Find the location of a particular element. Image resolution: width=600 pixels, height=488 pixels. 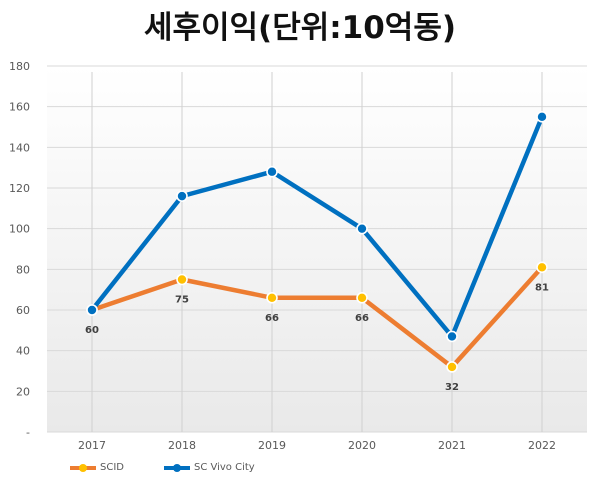

legend-swatch-scid is located at coordinates (83, 468).